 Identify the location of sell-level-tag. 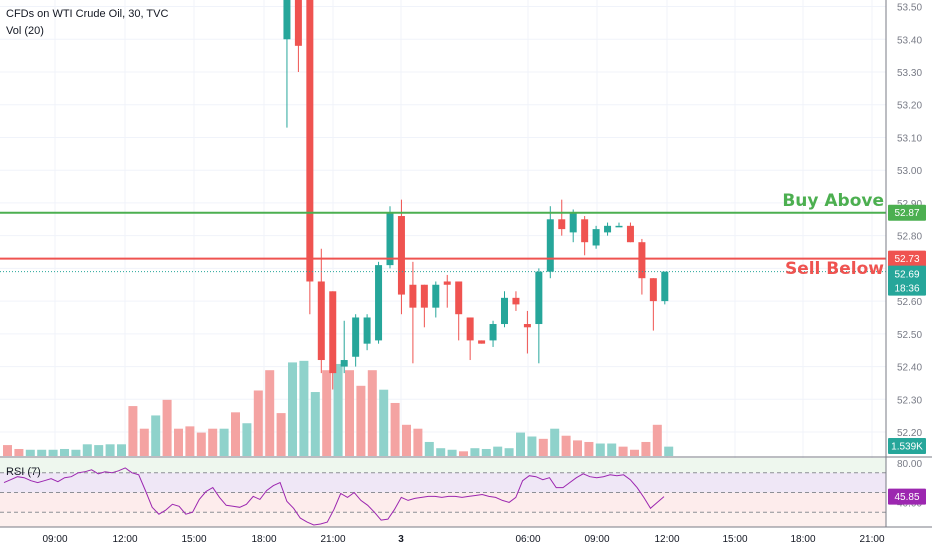
(907, 258).